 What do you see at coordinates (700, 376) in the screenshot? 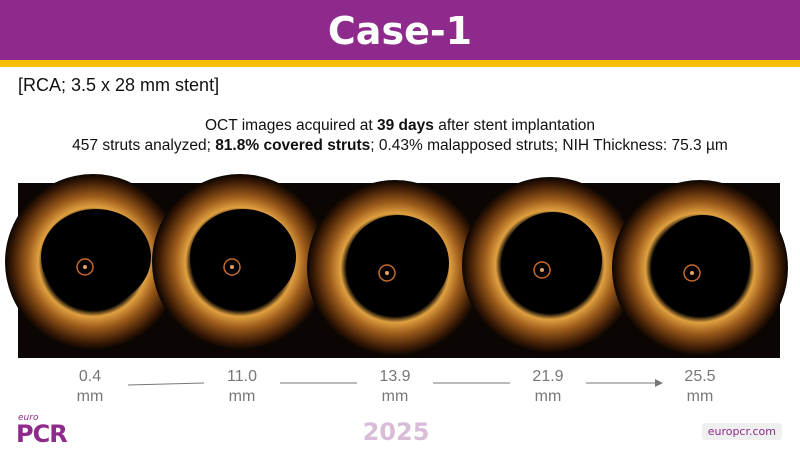
I see `position-value: 25.5` at bounding box center [700, 376].